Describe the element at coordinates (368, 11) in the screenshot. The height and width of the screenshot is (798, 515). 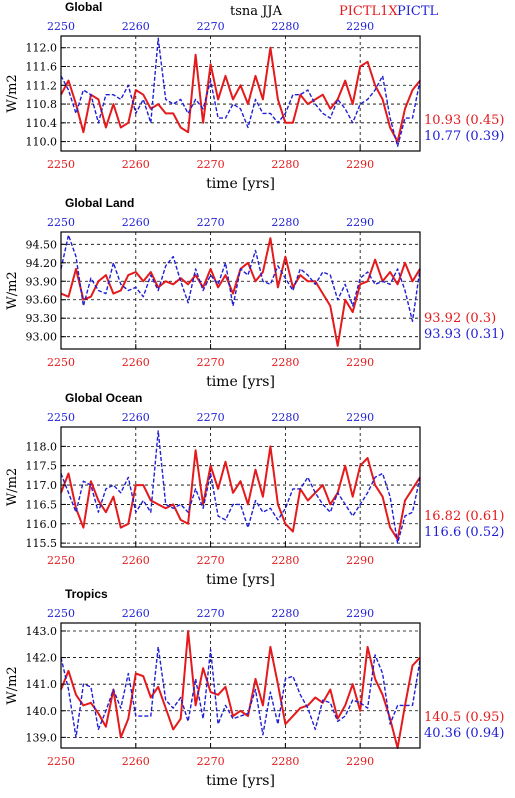
I see `legend-pictl1x: PICTL1X` at that location.